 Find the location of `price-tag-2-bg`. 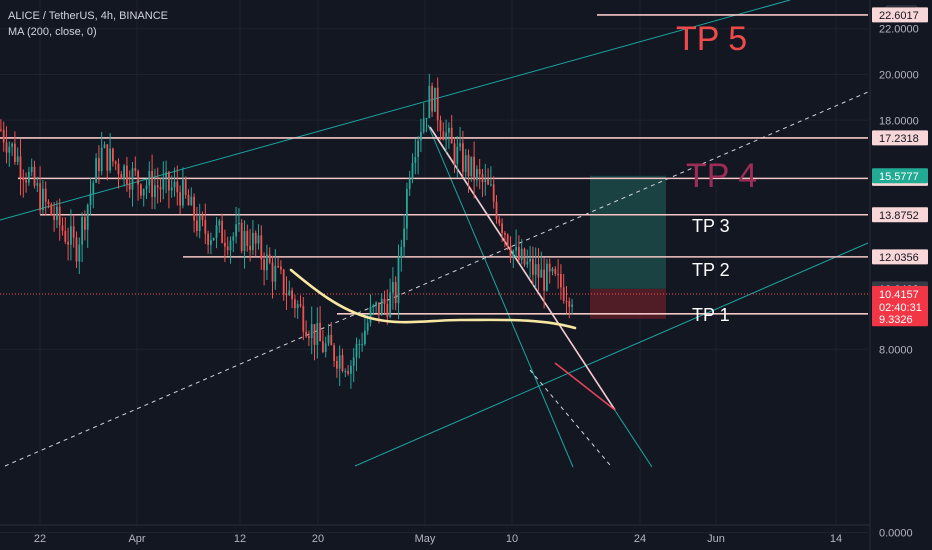

price-tag-2-bg is located at coordinates (900, 299).